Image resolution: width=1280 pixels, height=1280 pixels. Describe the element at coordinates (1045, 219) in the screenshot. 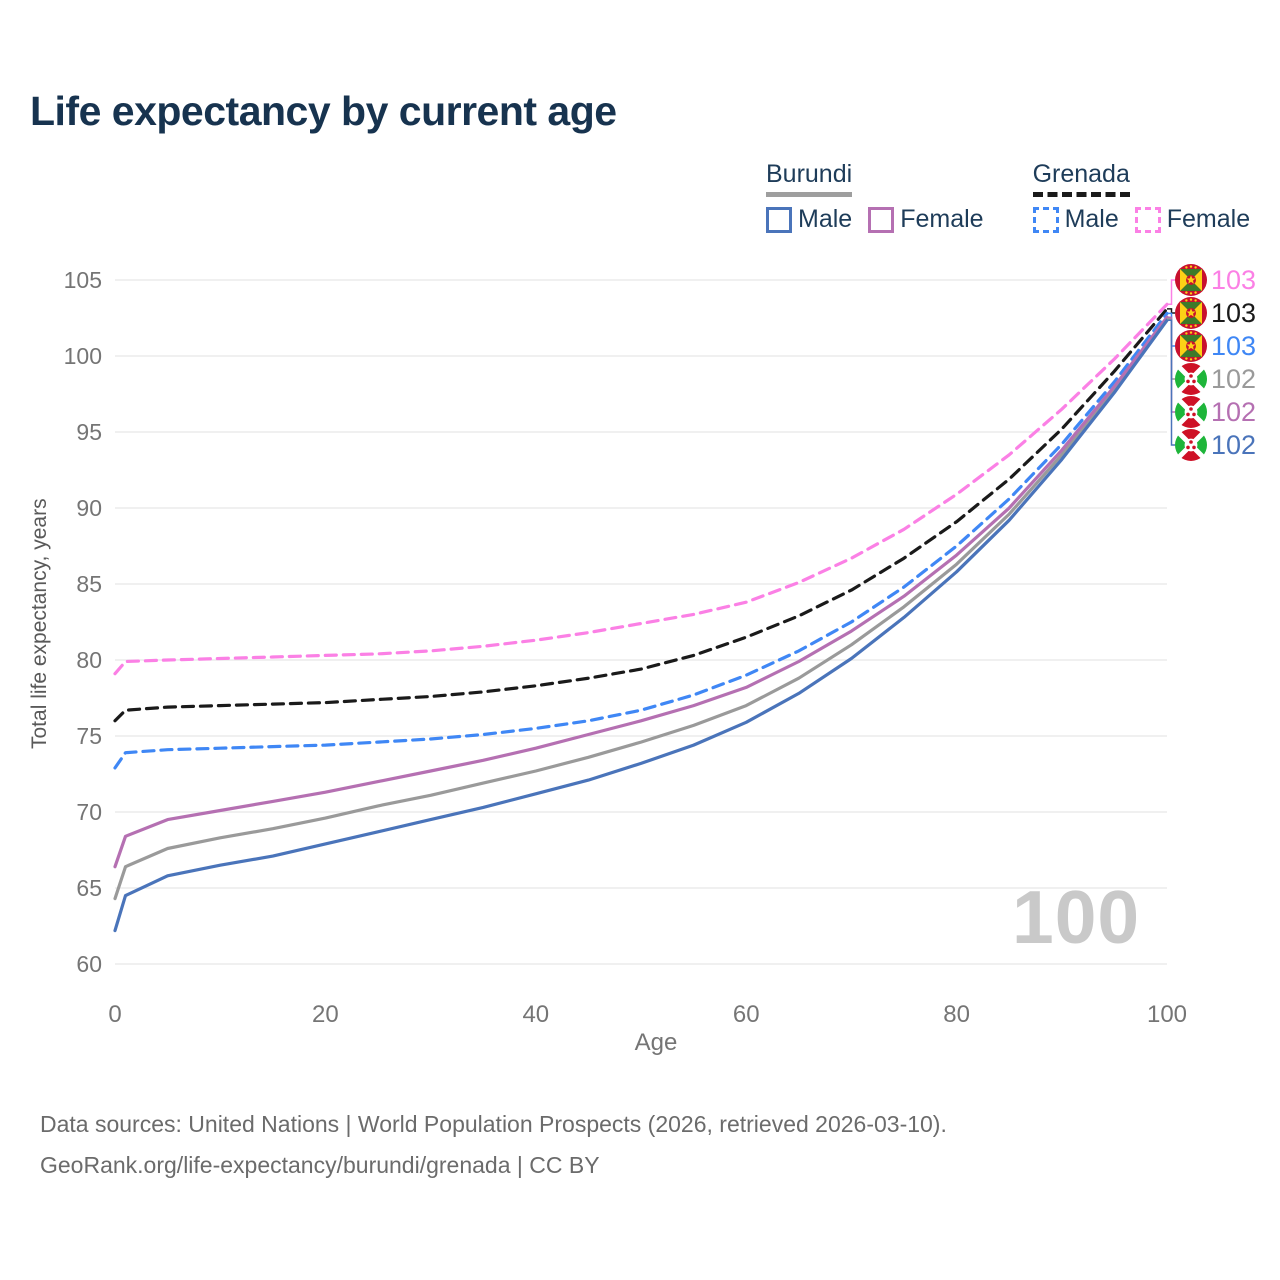

I see `grenada-male-swatch-icon` at that location.